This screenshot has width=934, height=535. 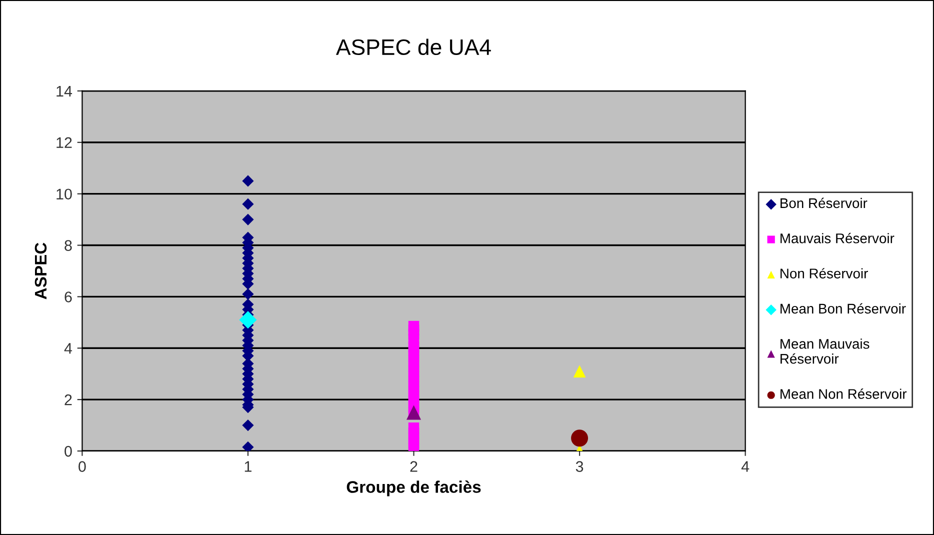 What do you see at coordinates (64, 91) in the screenshot?
I see `y-tick-label: 14` at bounding box center [64, 91].